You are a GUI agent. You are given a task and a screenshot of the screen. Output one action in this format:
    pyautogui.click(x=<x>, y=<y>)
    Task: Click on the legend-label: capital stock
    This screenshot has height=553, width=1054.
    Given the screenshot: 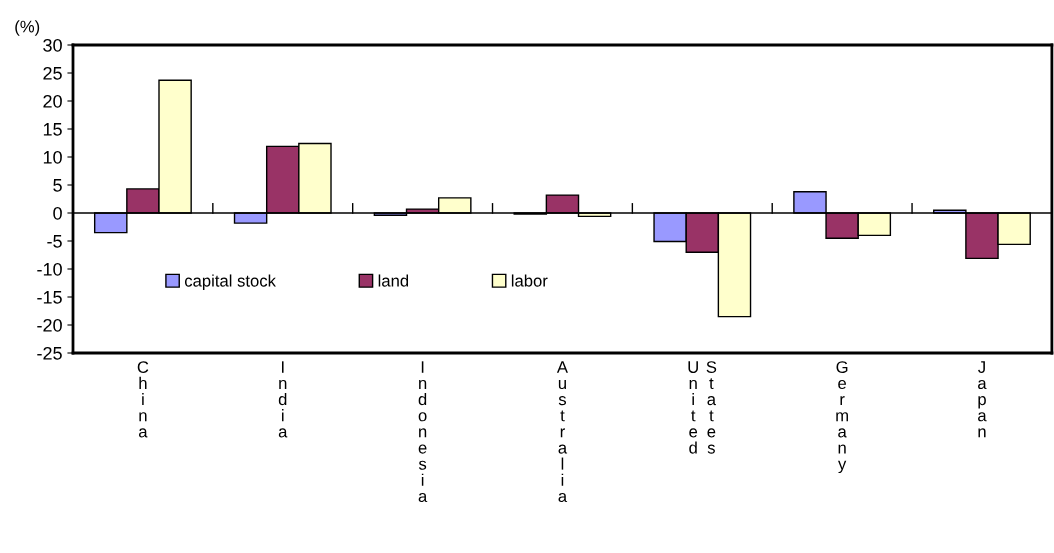 What is the action you would take?
    pyautogui.click(x=230, y=282)
    